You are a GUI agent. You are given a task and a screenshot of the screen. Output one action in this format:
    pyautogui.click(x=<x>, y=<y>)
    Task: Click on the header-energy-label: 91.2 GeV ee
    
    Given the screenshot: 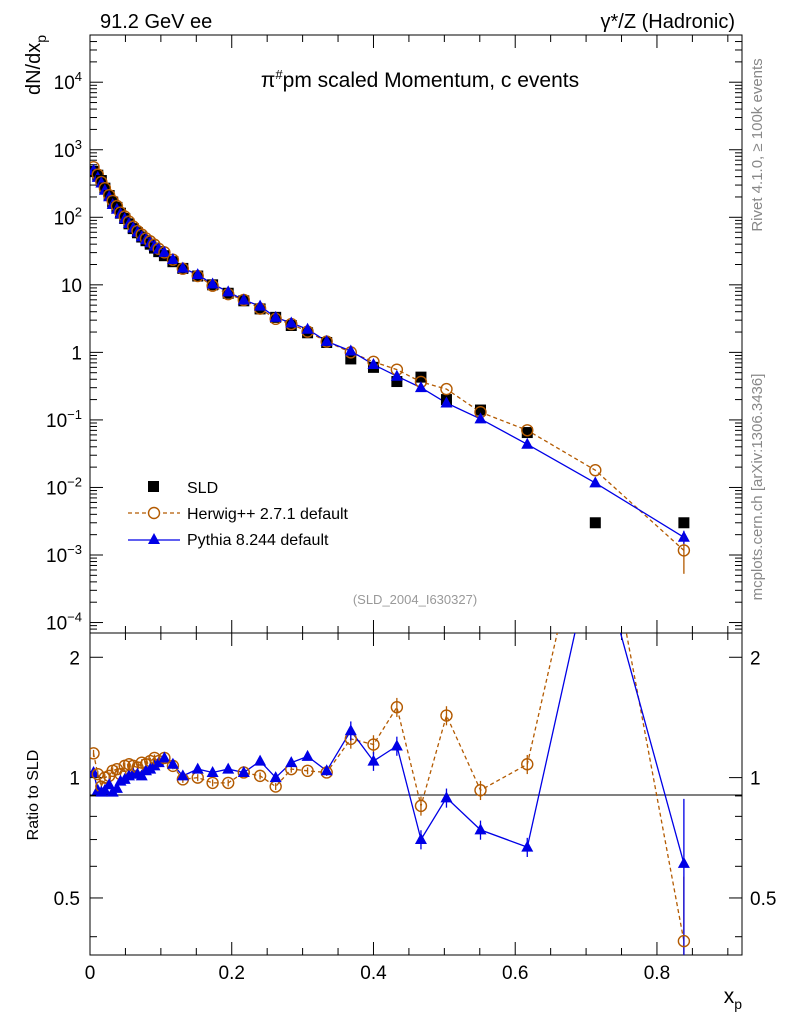 What is the action you would take?
    pyautogui.click(x=156, y=22)
    